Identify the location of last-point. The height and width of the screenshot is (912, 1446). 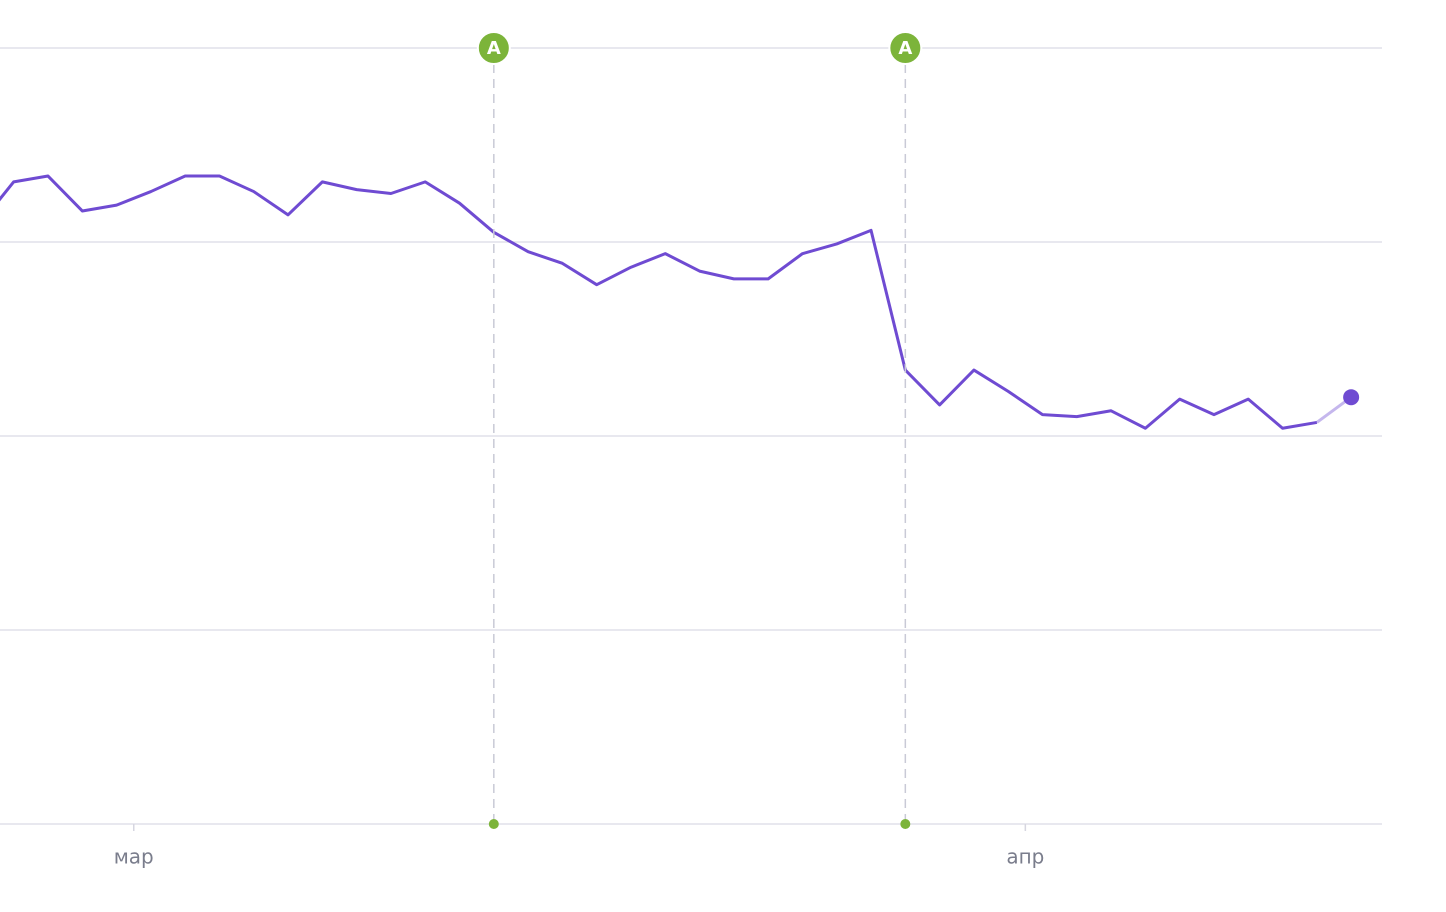
(1351, 397).